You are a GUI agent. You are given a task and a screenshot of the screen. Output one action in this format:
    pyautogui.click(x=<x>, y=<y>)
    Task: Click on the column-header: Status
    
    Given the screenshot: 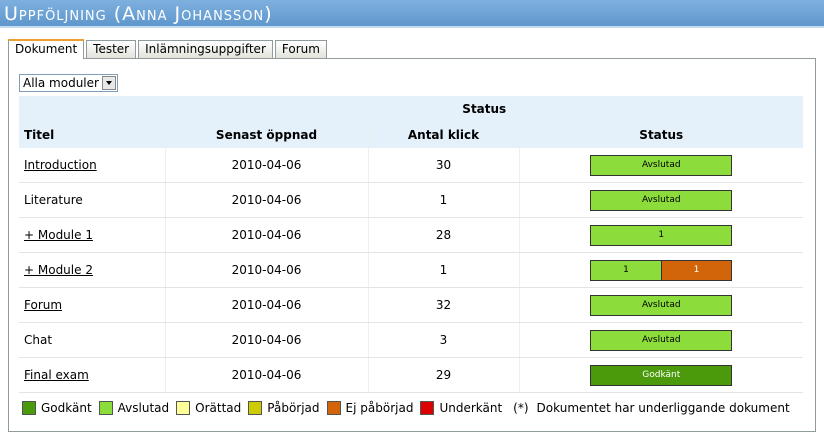 What is the action you would take?
    pyautogui.click(x=661, y=135)
    